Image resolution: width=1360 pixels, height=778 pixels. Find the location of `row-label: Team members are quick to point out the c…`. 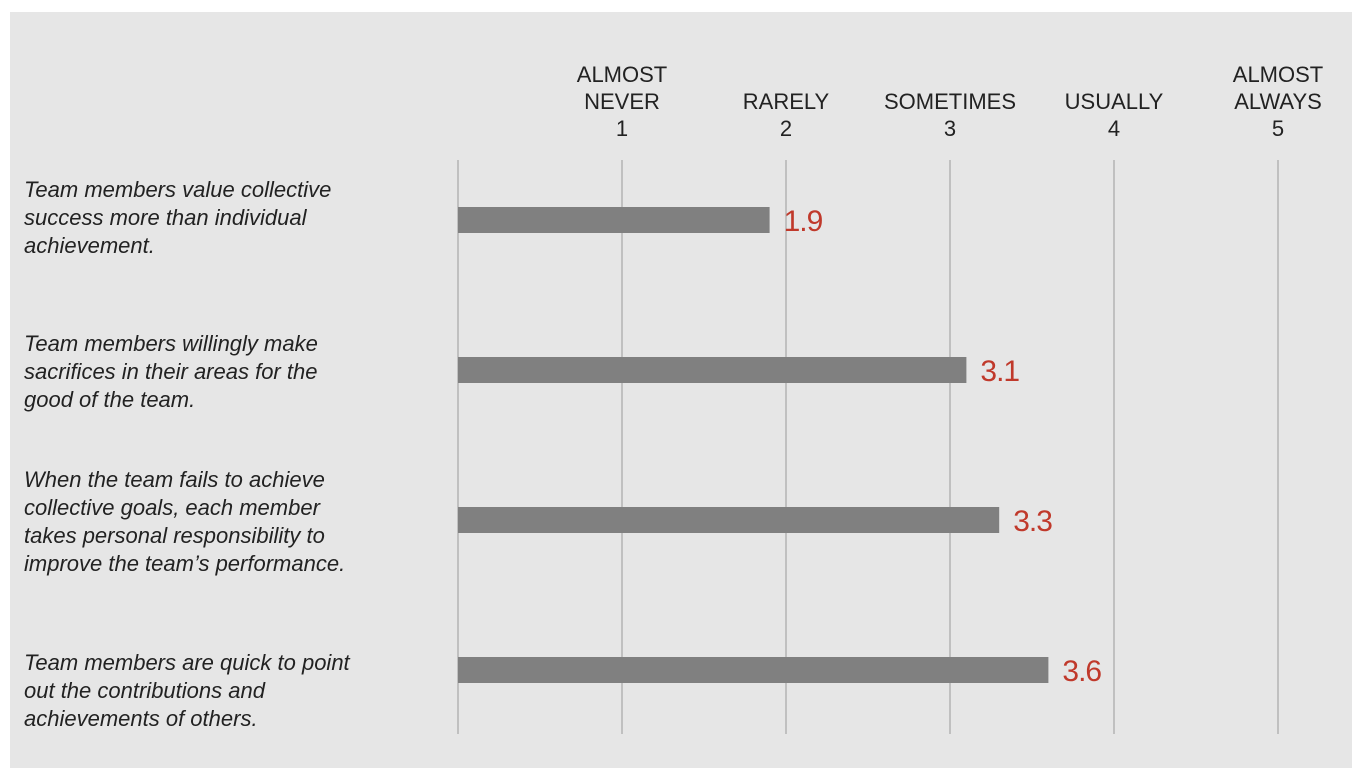

row-label: Team members are quick to point out the c… is located at coordinates (187, 690).